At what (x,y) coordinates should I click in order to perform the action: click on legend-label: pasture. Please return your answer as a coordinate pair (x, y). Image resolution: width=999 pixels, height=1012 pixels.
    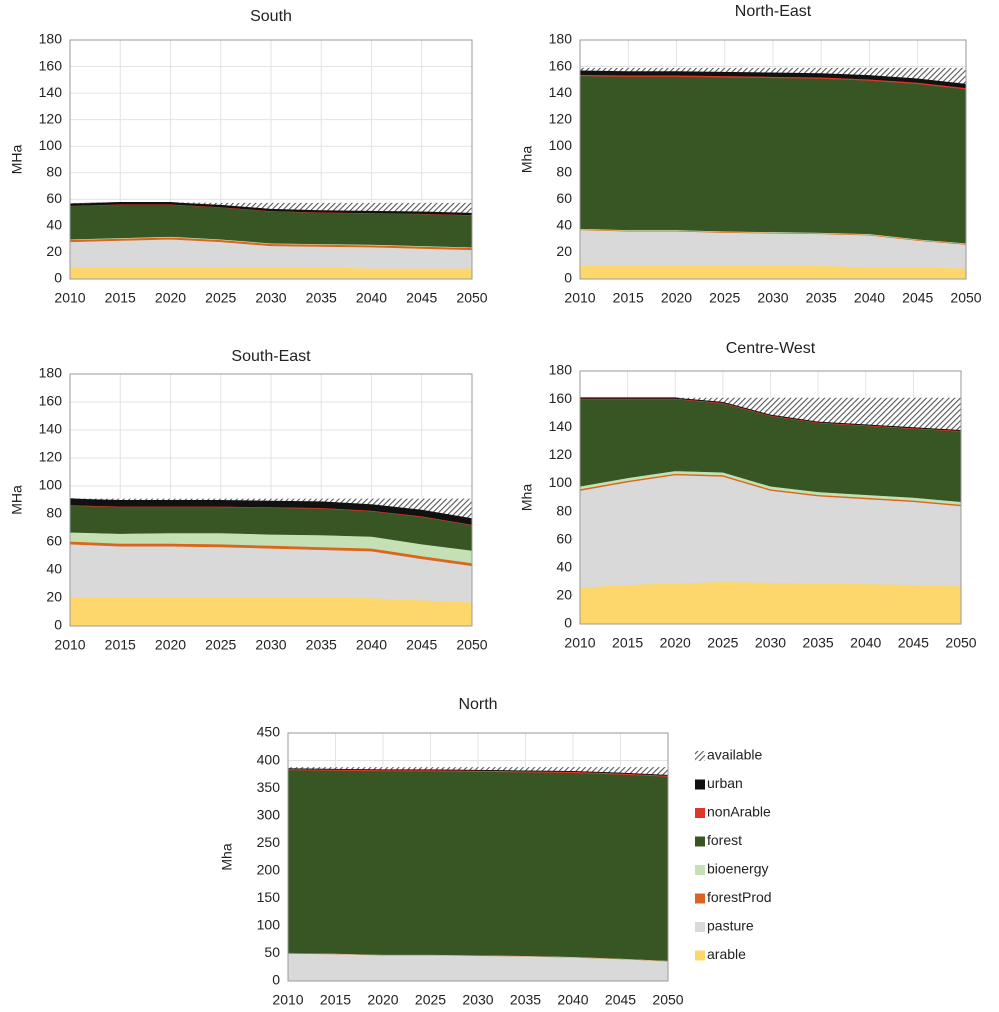
    Looking at the image, I should click on (730, 926).